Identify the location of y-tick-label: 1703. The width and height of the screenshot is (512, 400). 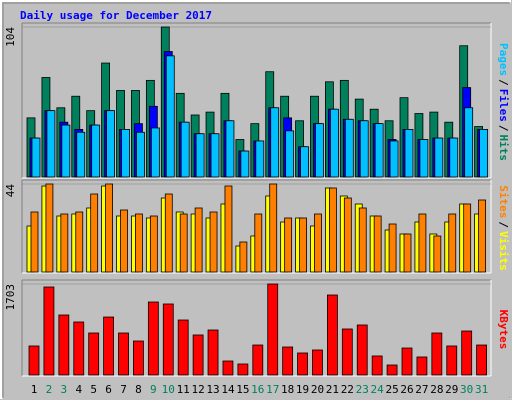
(10, 297).